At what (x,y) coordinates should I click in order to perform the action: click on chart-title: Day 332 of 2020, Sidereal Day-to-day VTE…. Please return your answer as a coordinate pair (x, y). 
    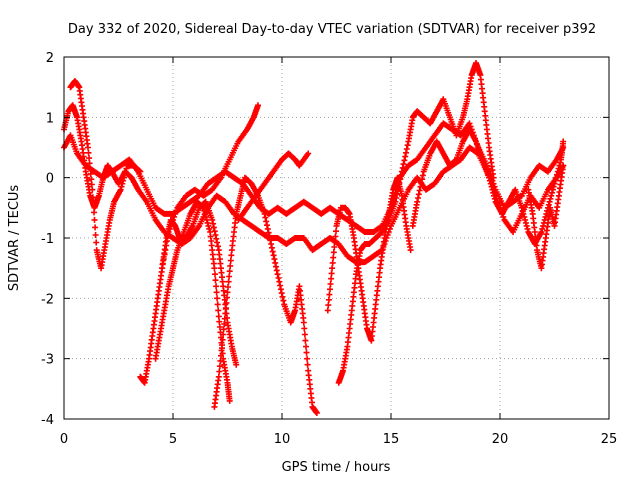
    Looking at the image, I should click on (332, 29).